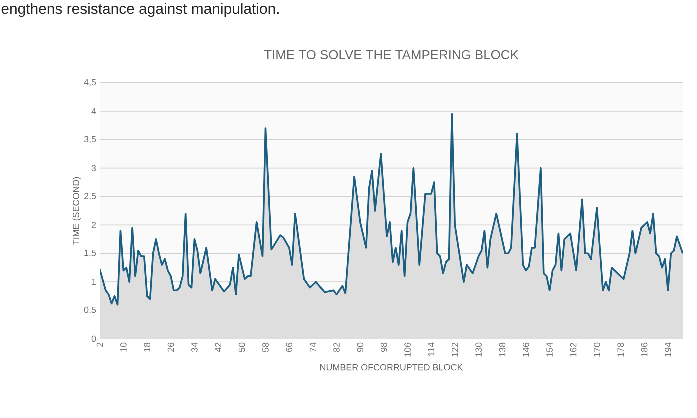 This screenshot has width=697, height=418. Describe the element at coordinates (391, 55) in the screenshot. I see `chart-title: TIME TO SOLVE THE TAMPERING BLOCK` at that location.